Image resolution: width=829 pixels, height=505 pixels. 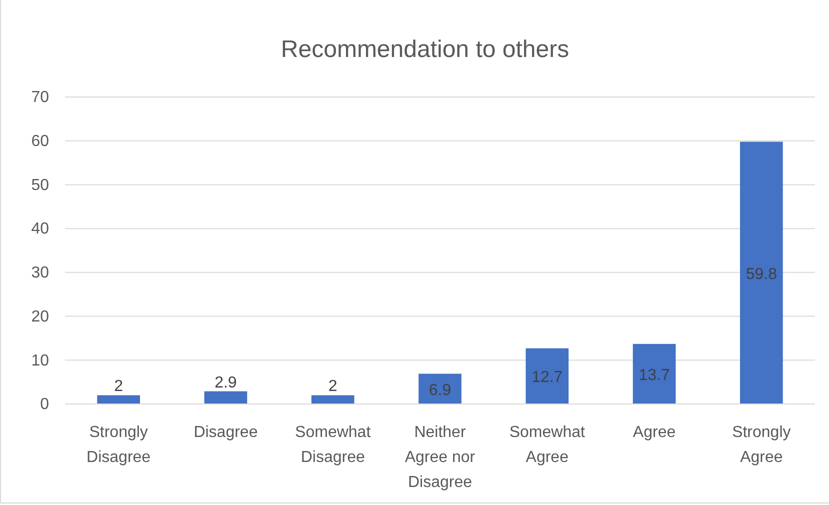 I want to click on data-label: 59.8, so click(x=762, y=274).